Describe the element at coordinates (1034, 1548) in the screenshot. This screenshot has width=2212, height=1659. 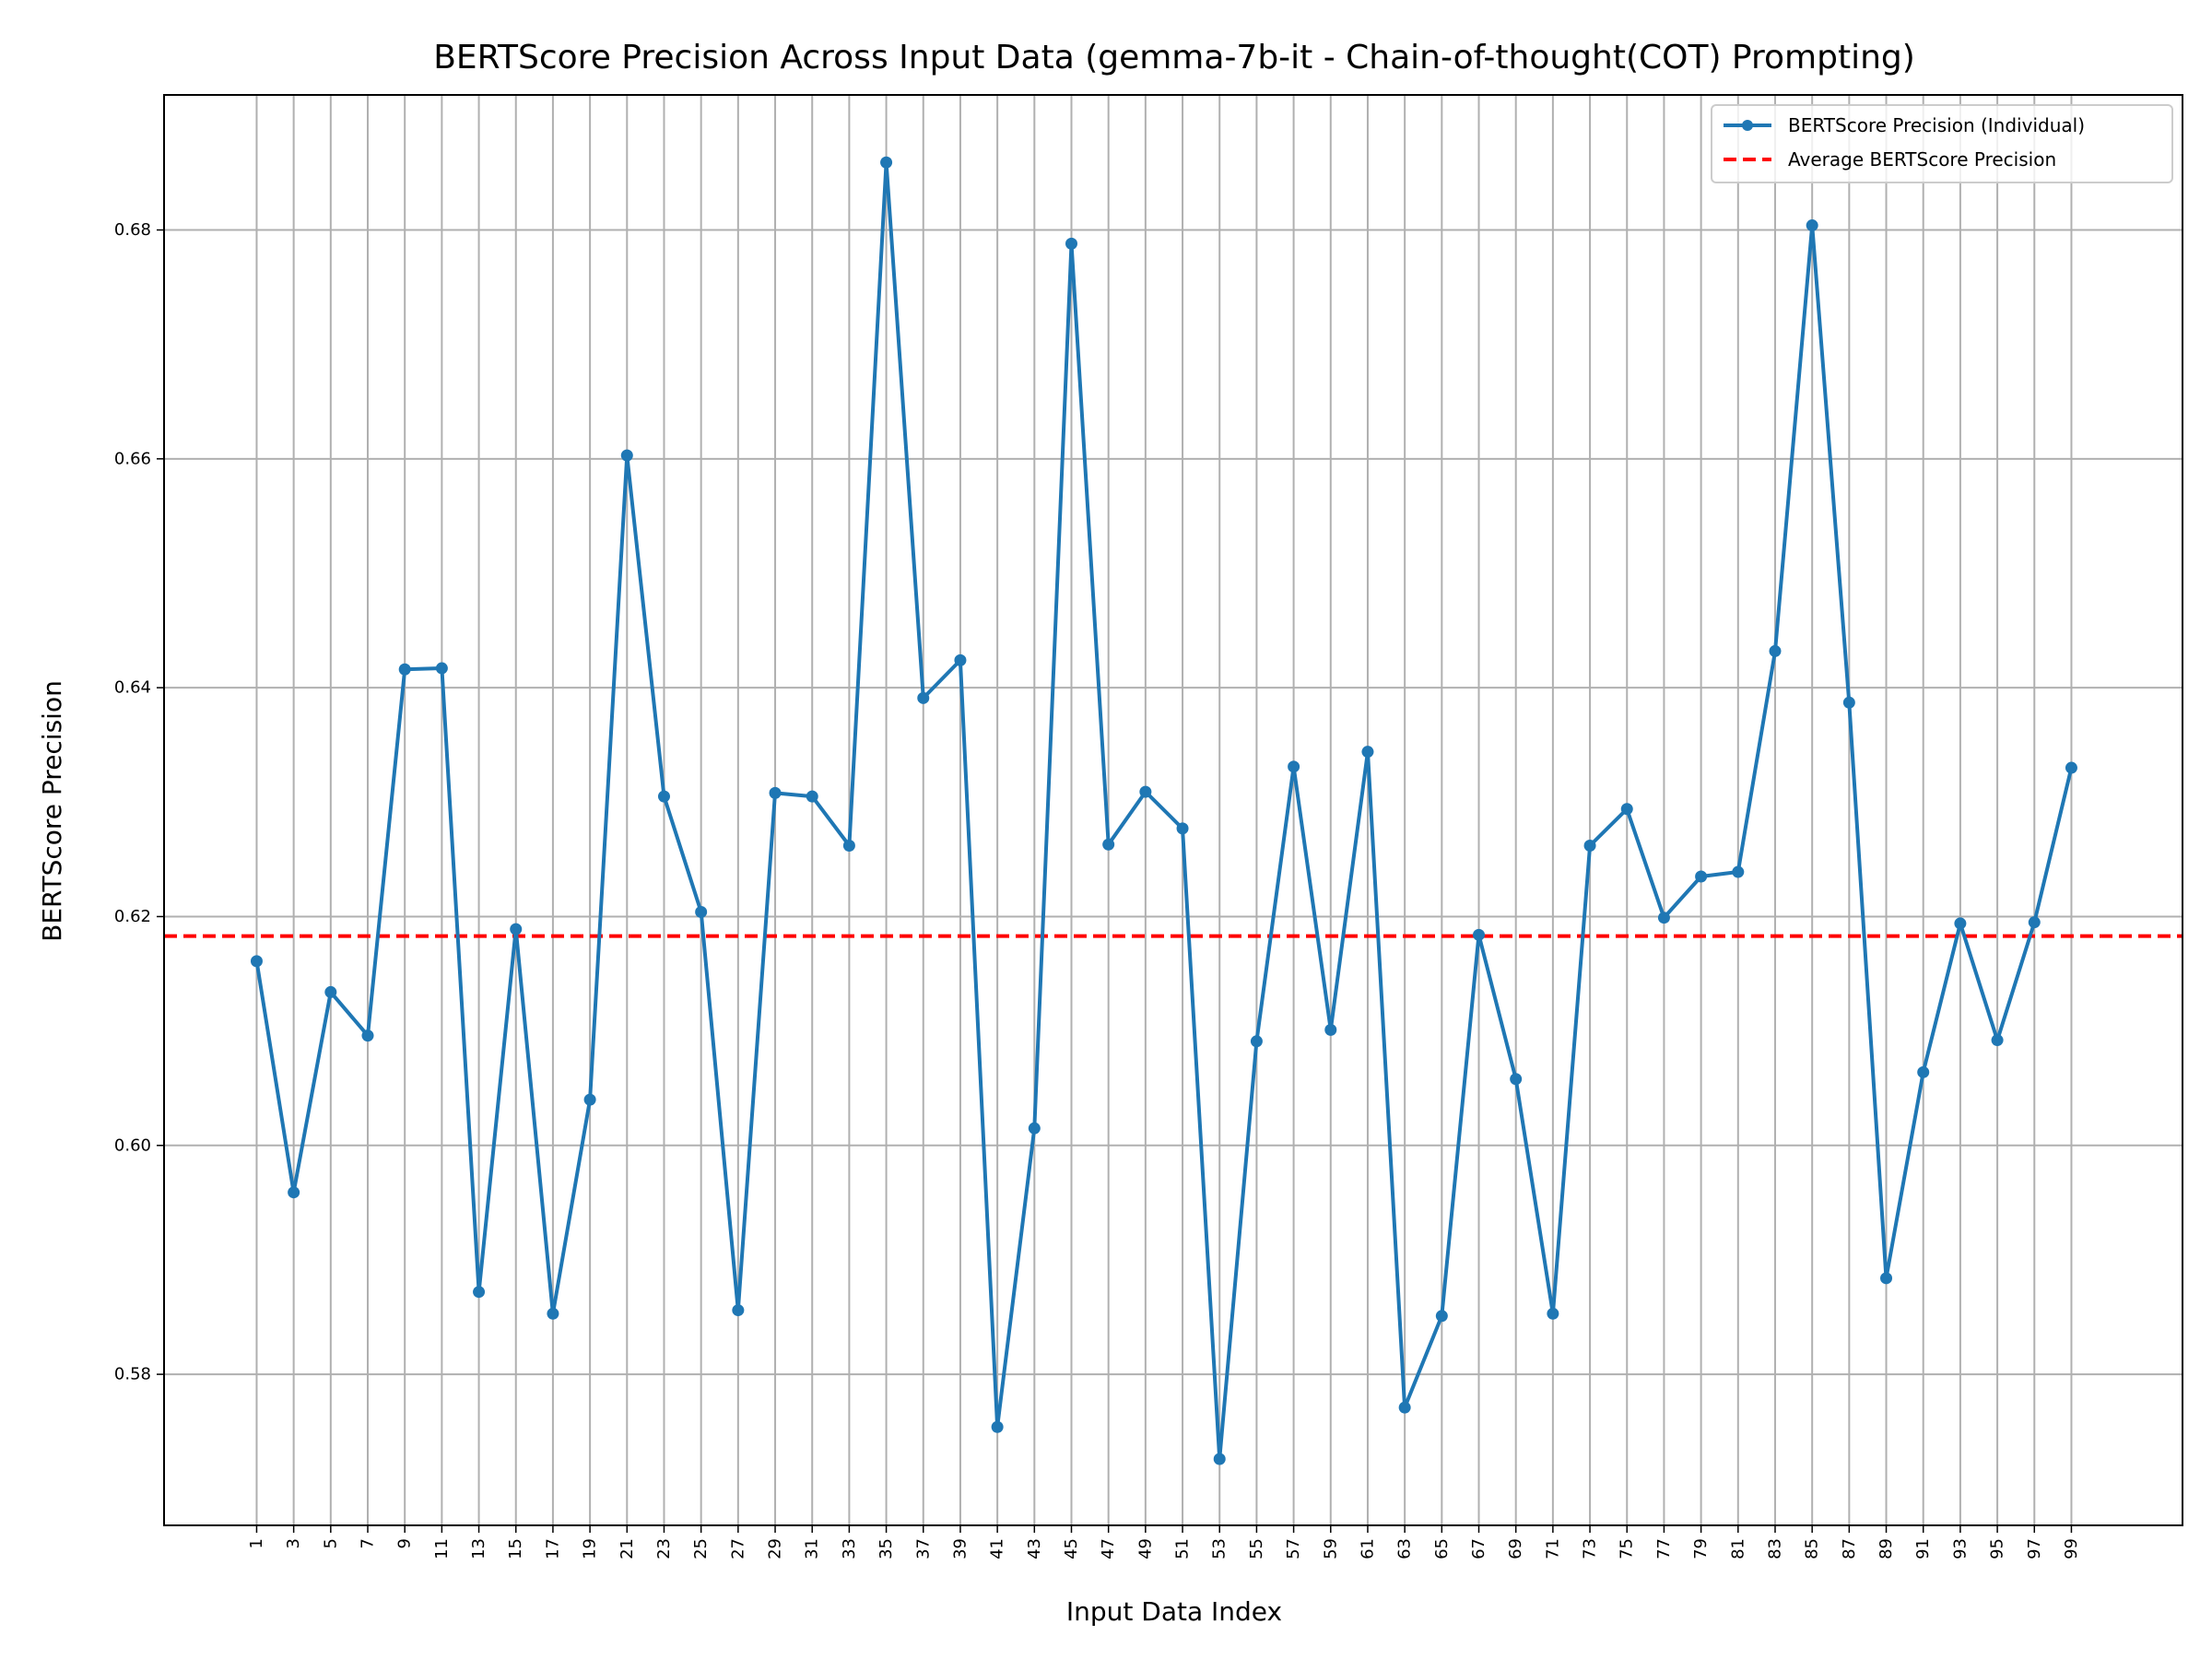
I see `x-tick-label: 43` at that location.